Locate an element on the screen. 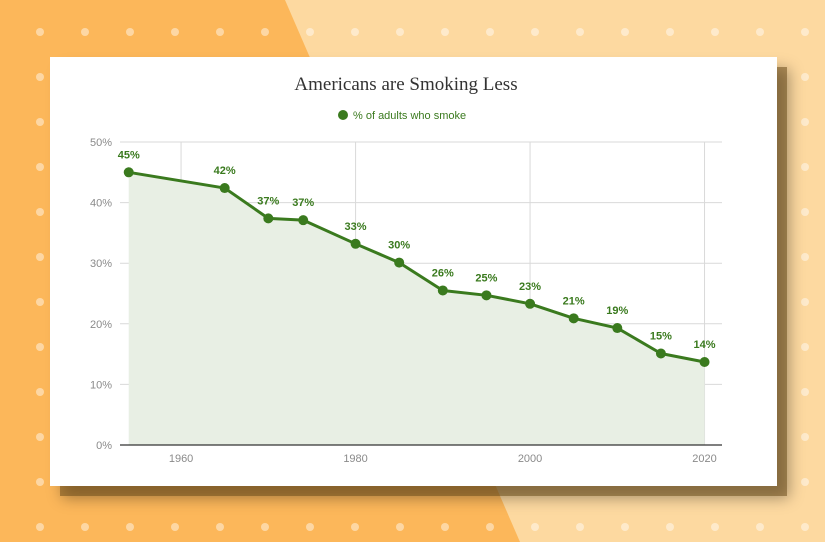 This screenshot has height=542, width=825. y-tick-label: 0% is located at coordinates (104, 446).